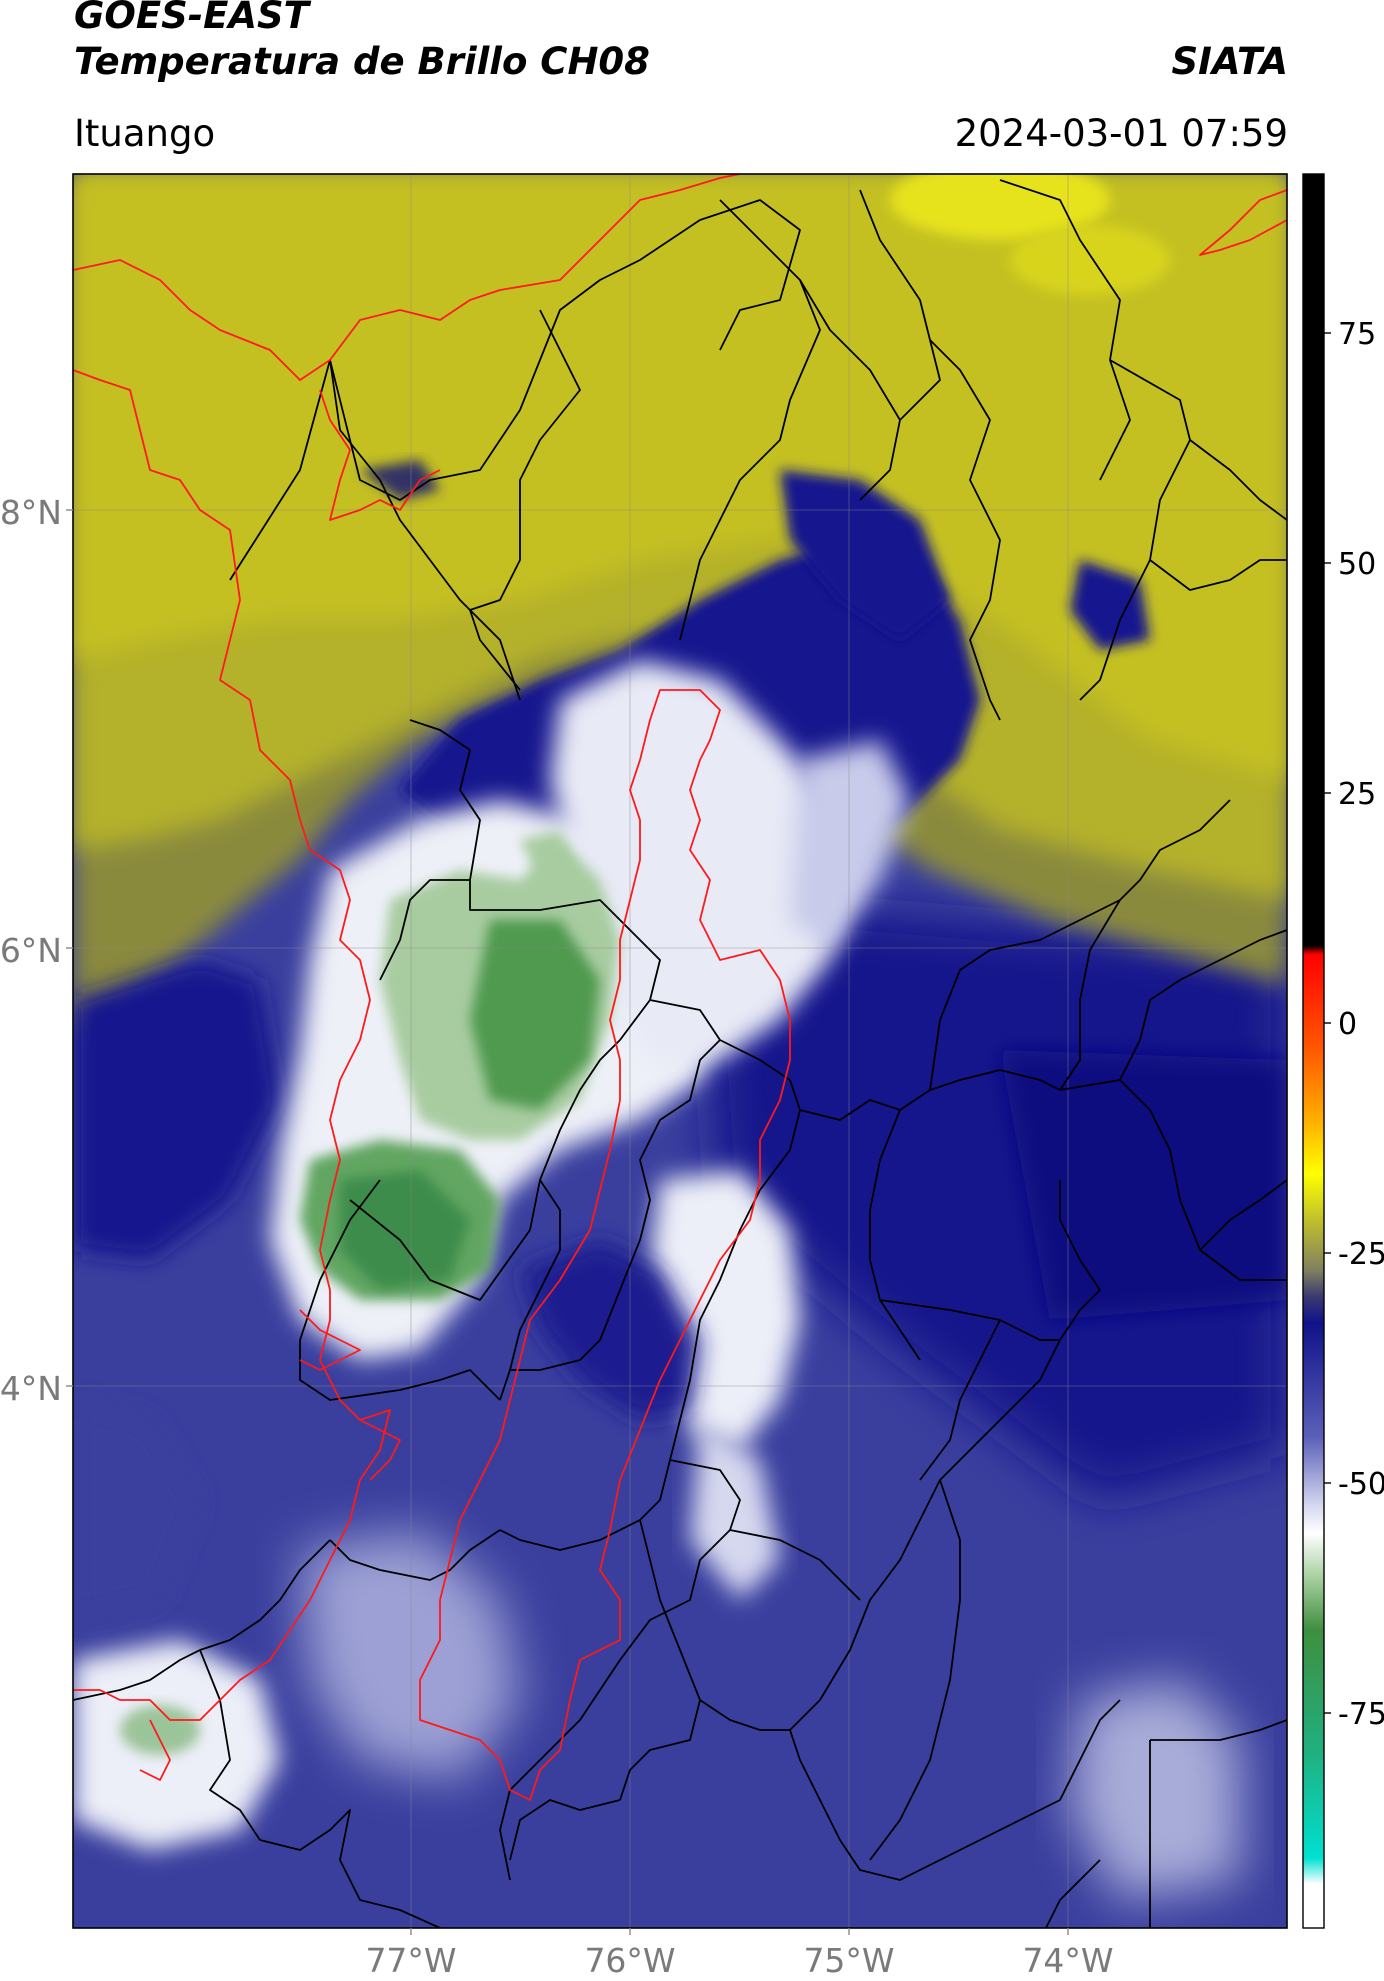  What do you see at coordinates (1121, 133) in the screenshot?
I see `datetime-label: 2024-03-01 07:59` at bounding box center [1121, 133].